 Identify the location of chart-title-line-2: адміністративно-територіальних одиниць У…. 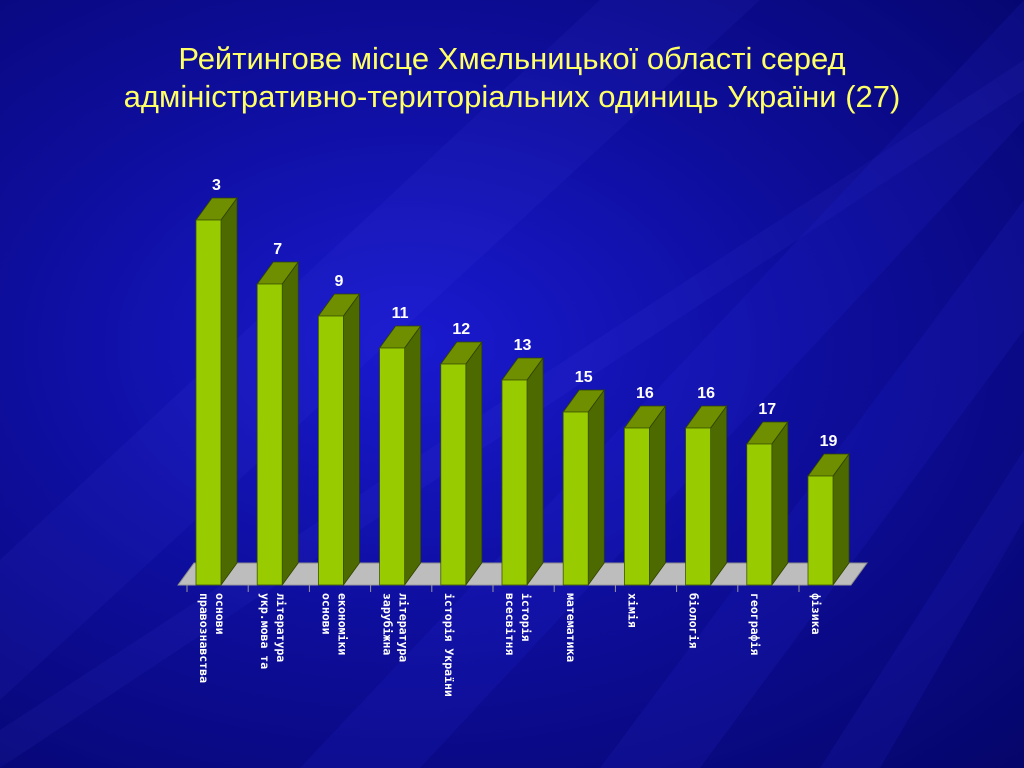
(512, 96).